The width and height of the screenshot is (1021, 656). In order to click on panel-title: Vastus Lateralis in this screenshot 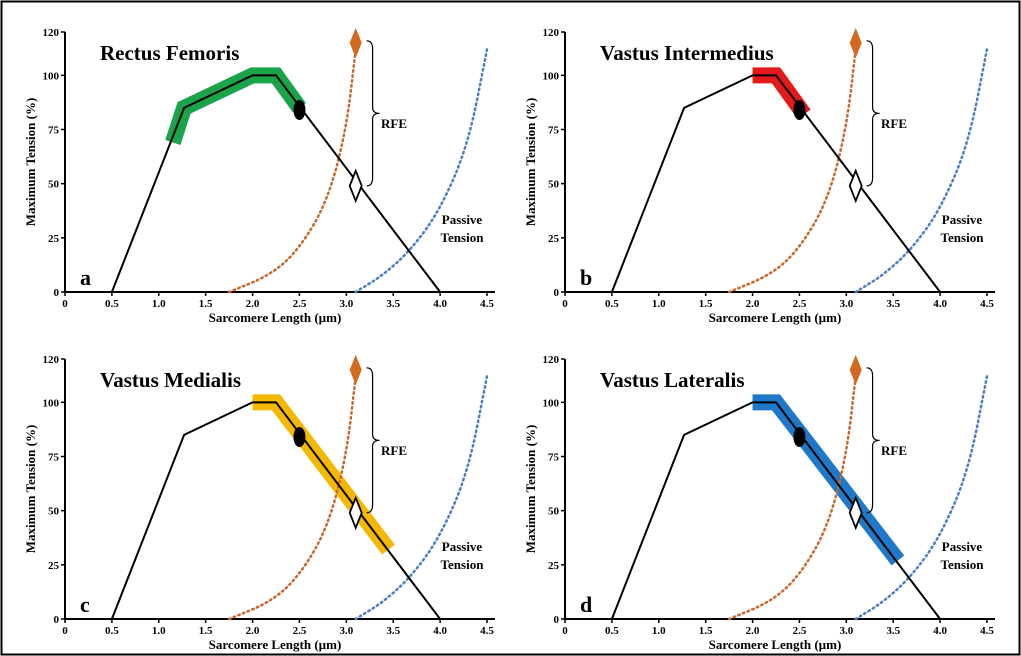, I will do `click(672, 380)`.